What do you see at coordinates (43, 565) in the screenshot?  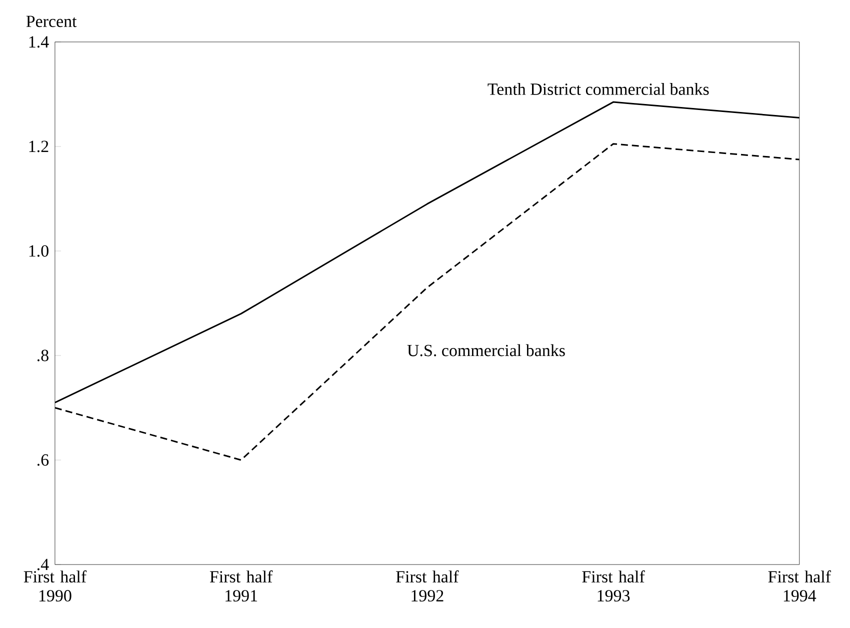 I see `y-tick-label: .4` at bounding box center [43, 565].